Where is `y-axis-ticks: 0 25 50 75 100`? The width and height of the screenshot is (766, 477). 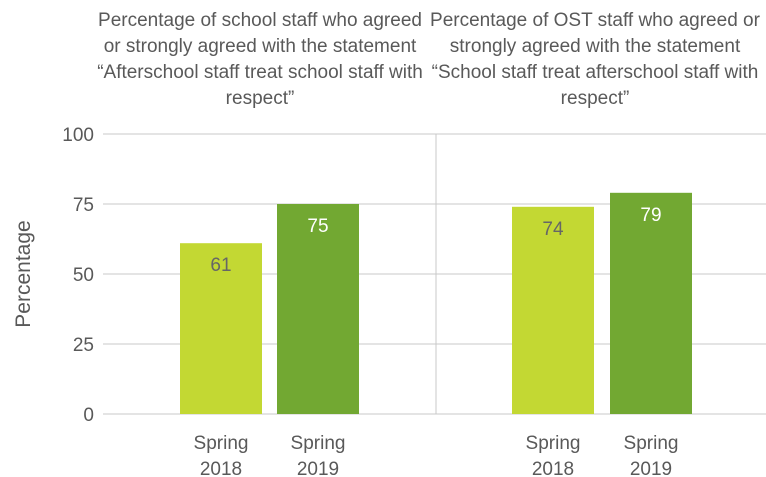
y-axis-ticks: 0 25 50 75 100 is located at coordinates (78, 275).